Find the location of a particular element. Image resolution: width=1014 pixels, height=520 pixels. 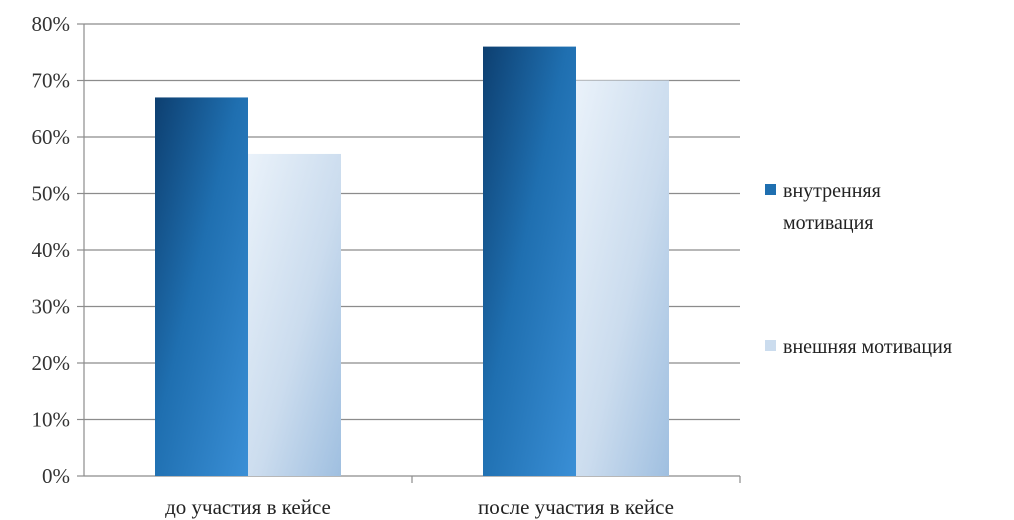

legend-label: мотивация is located at coordinates (828, 223).